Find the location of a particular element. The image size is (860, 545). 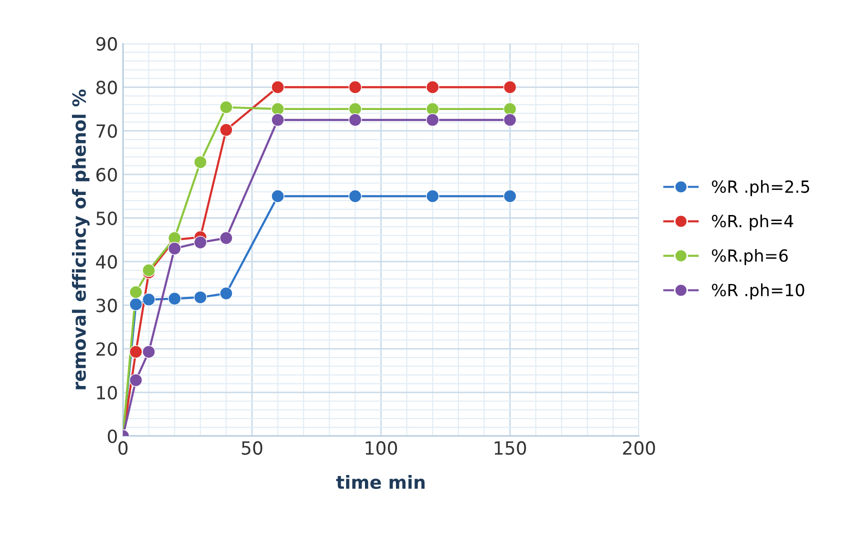

y-tick-label: 20 is located at coordinates (106, 349).